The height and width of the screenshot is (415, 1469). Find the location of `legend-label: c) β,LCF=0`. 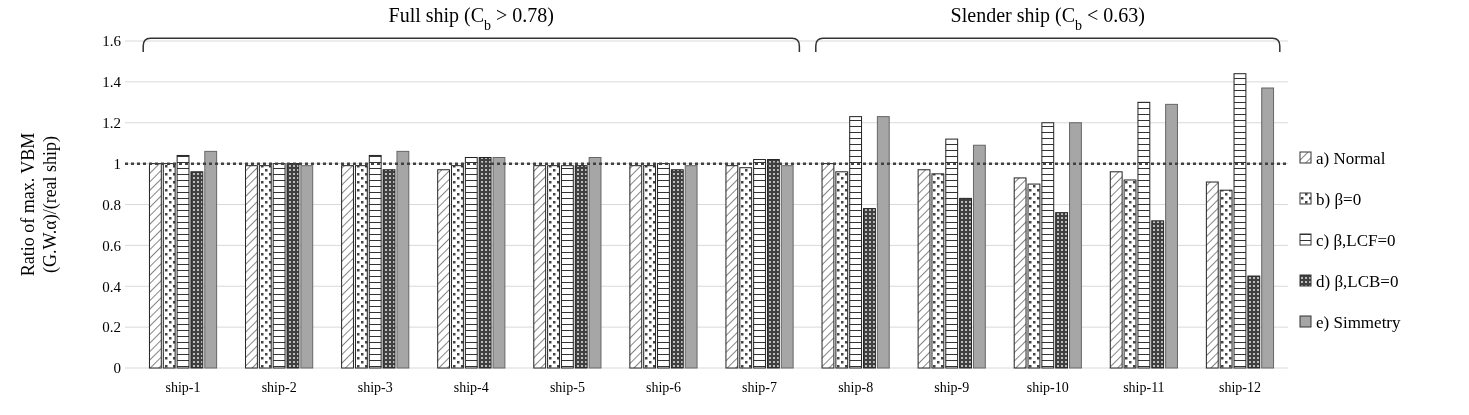

legend-label: c) β,LCF=0 is located at coordinates (1356, 240).